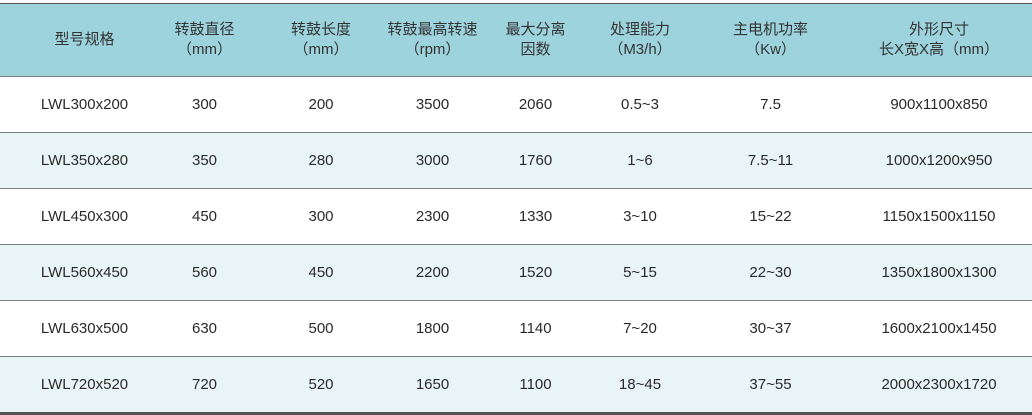 This screenshot has height=415, width=1032. I want to click on cell-dimensions: 900x1100x850, so click(939, 104).